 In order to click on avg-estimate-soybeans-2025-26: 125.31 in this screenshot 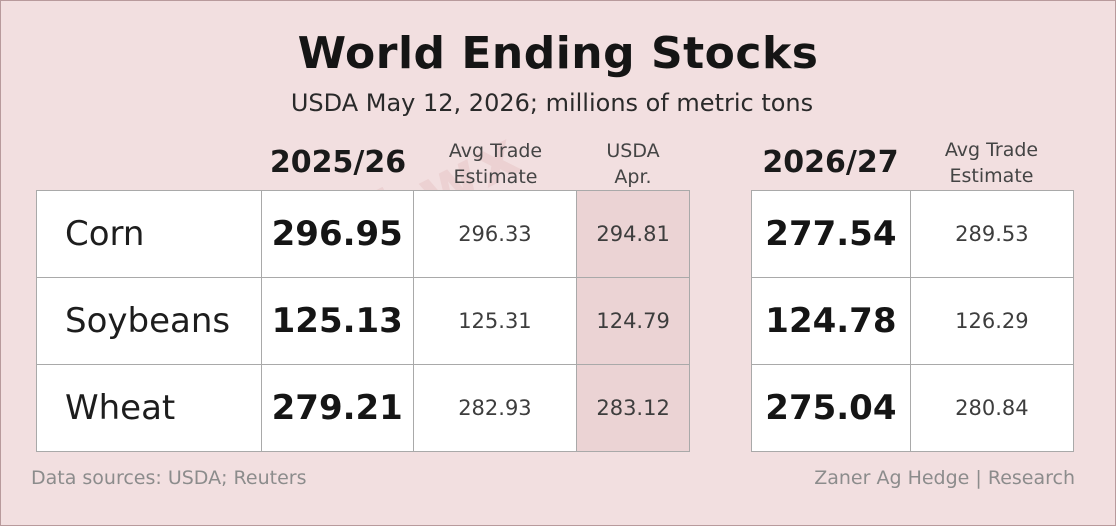, I will do `click(495, 321)`.